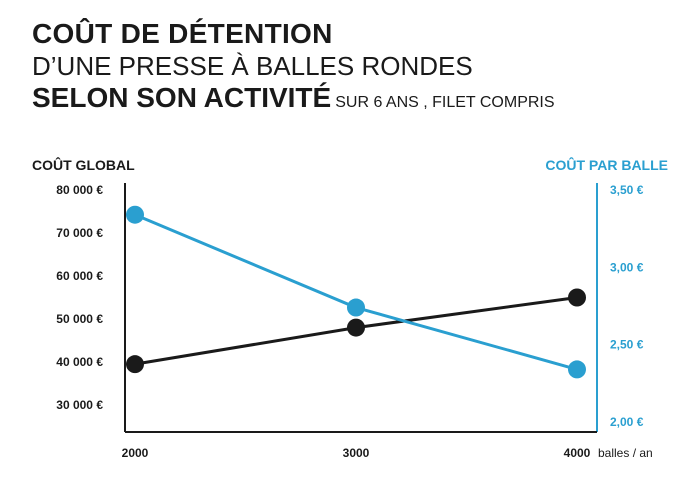 This screenshot has height=497, width=700. Describe the element at coordinates (627, 190) in the screenshot. I see `right-tick-label: 3,50 €` at that location.